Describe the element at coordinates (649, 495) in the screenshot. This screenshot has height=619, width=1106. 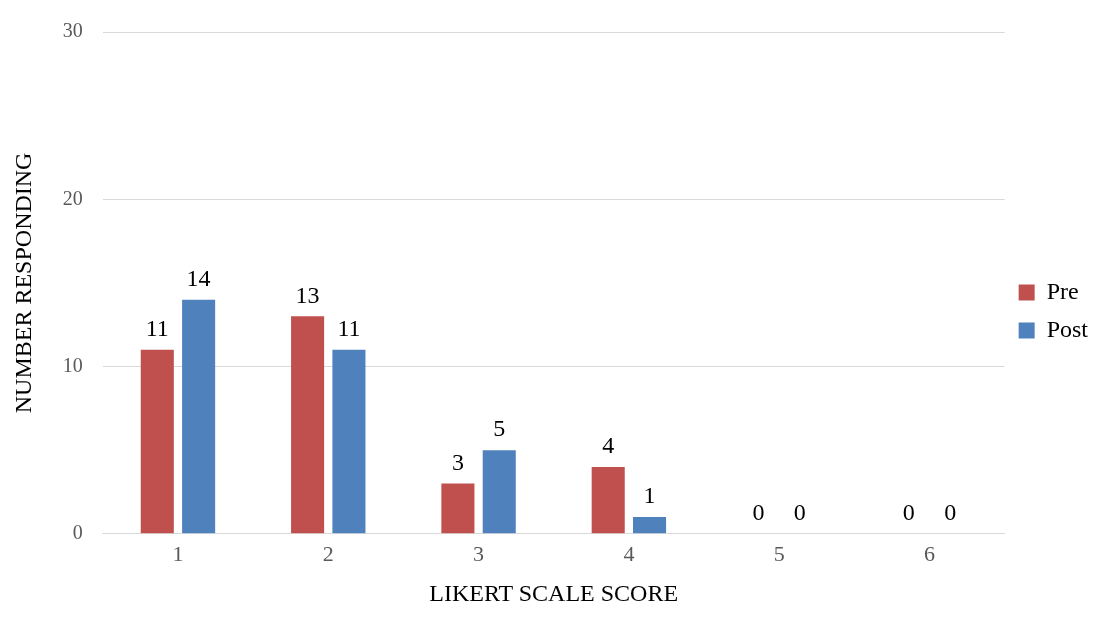
I see `data-label: 1` at that location.